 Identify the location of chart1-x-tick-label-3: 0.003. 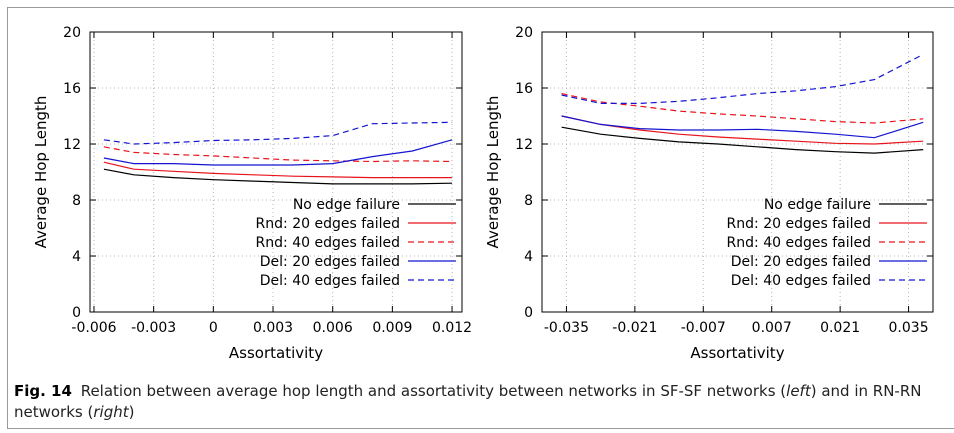
(273, 328).